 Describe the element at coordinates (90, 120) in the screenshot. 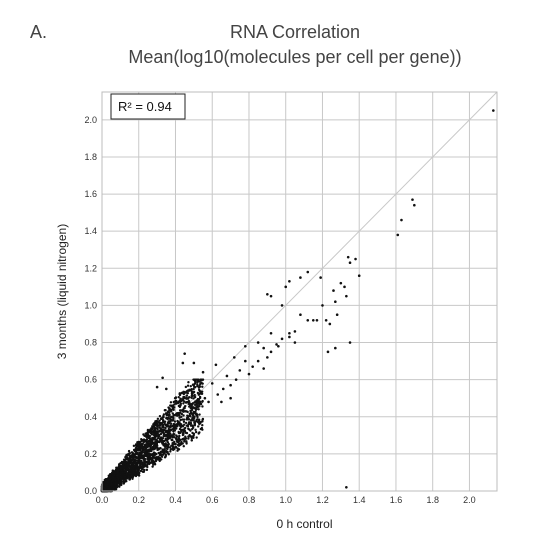

I see `y-tick-label: 2.0` at that location.